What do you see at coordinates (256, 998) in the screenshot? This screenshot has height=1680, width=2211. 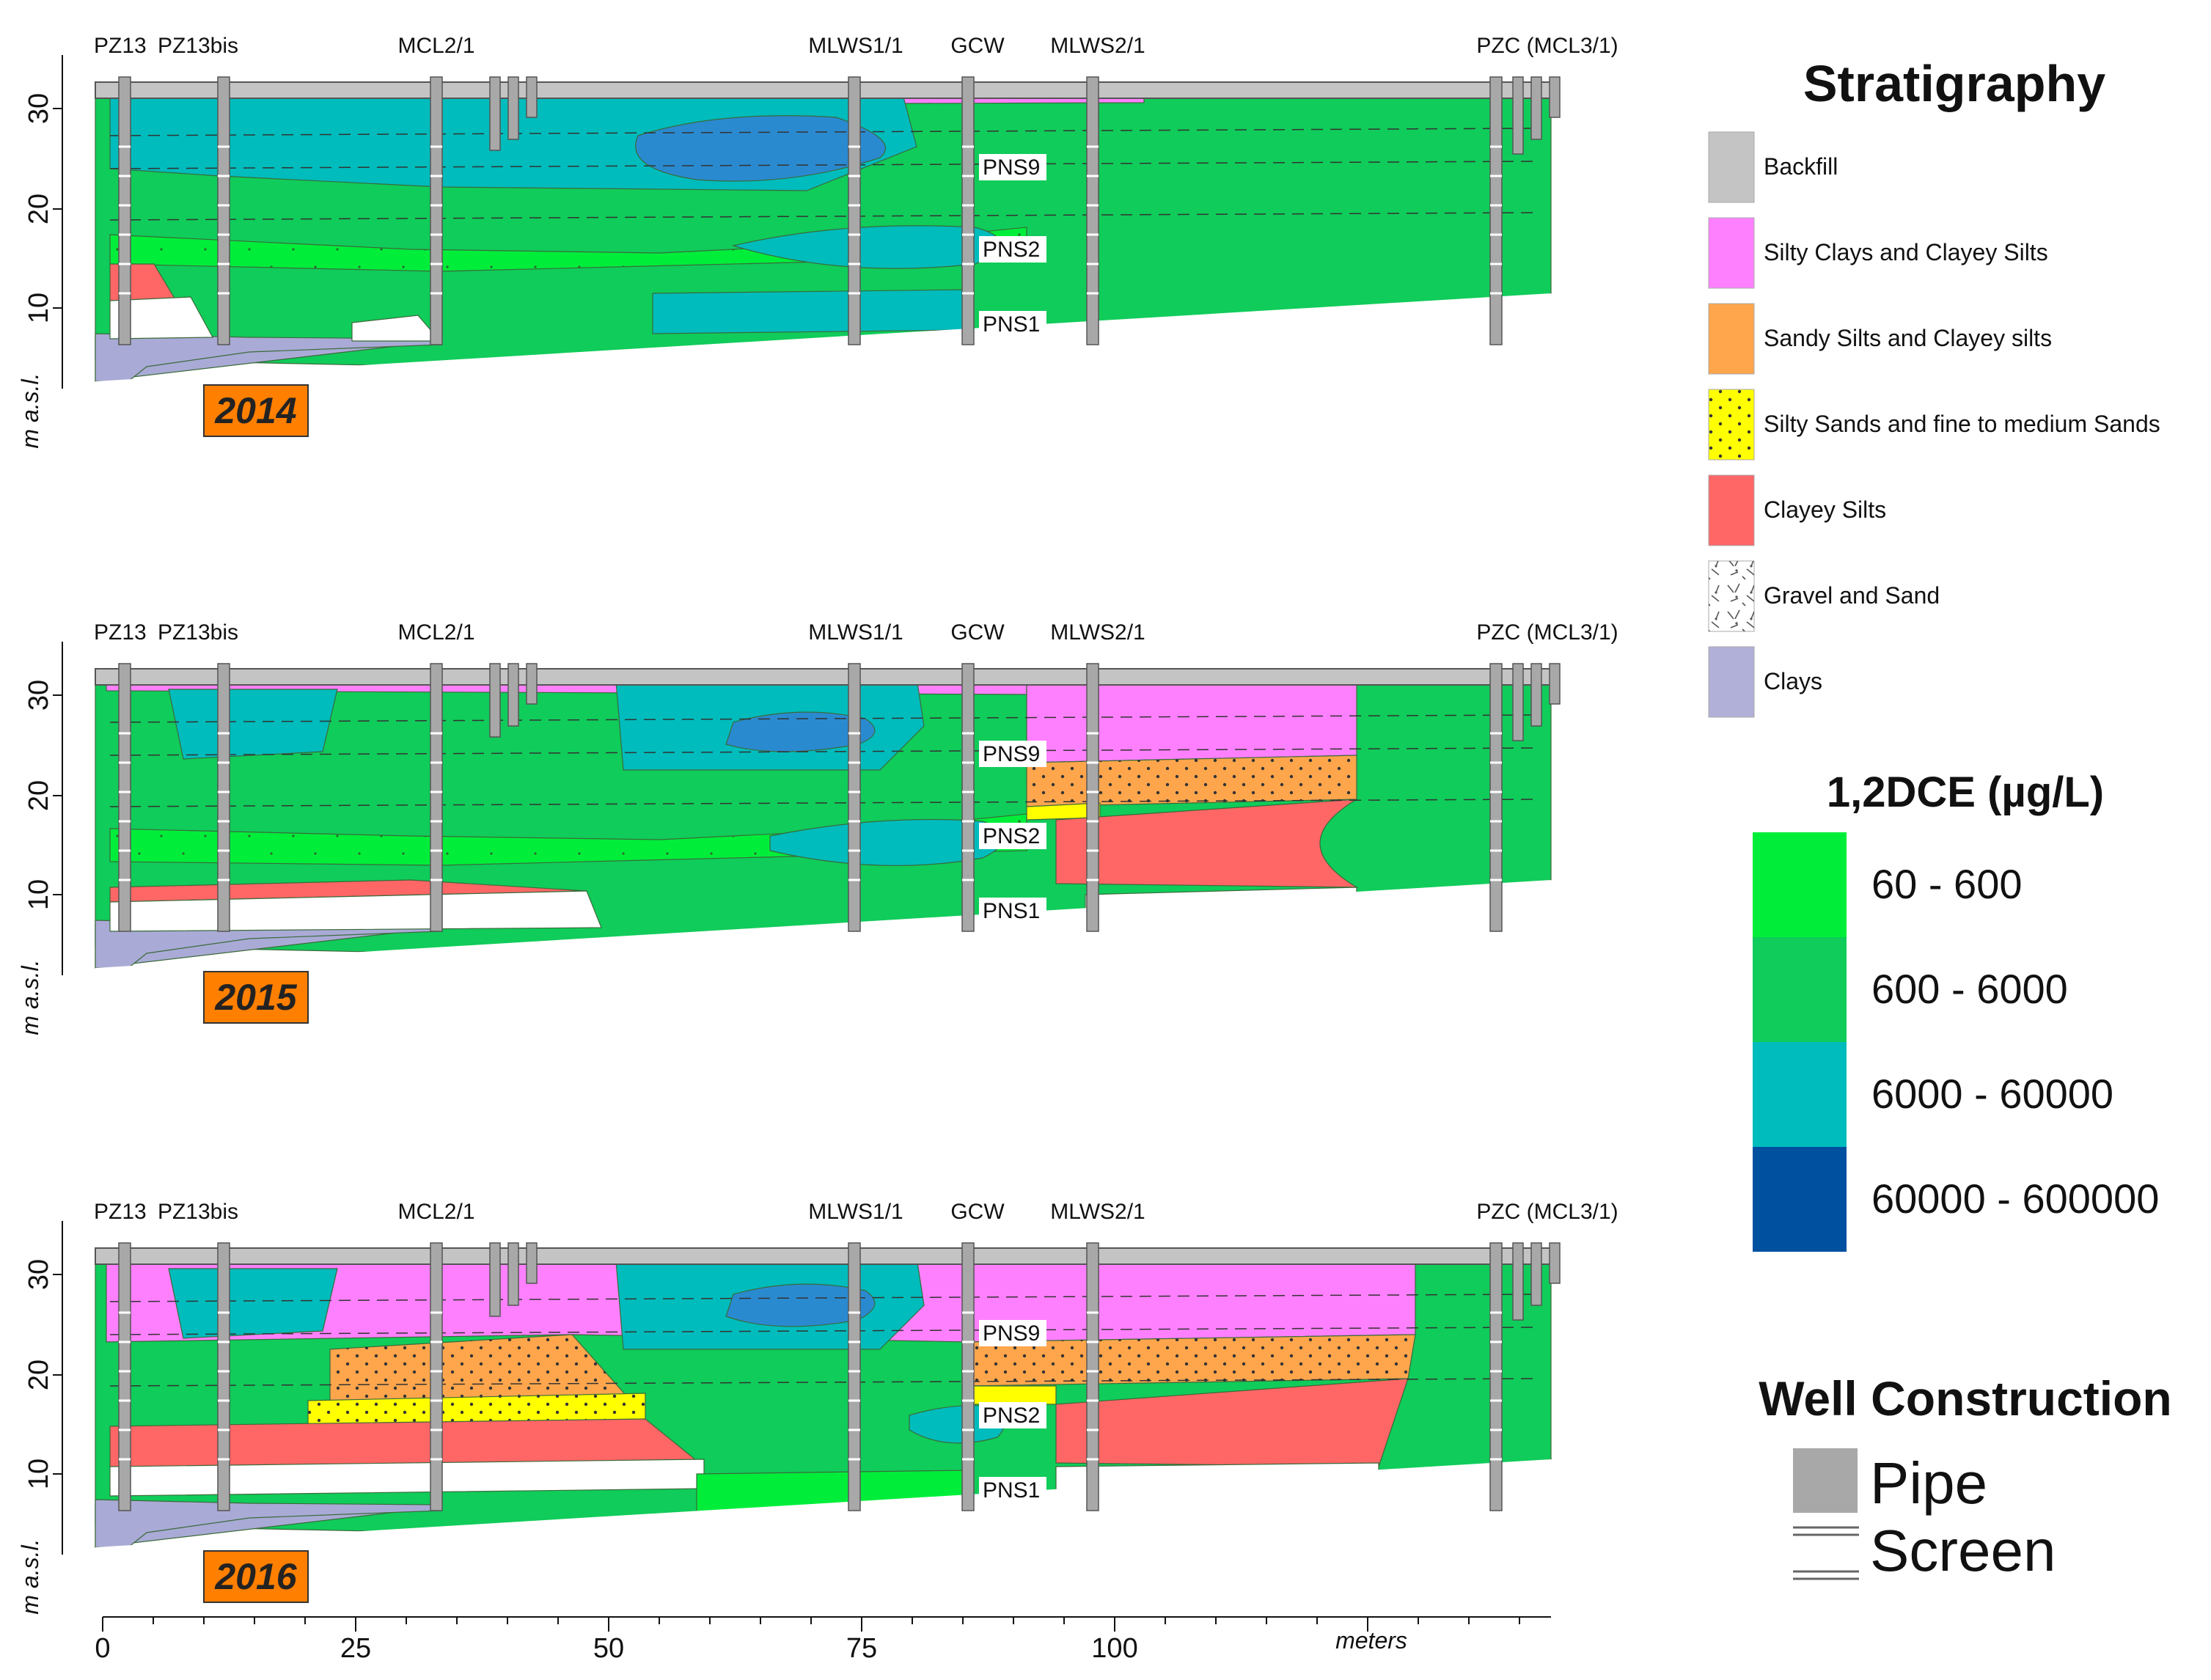 I see `year-badge` at bounding box center [256, 998].